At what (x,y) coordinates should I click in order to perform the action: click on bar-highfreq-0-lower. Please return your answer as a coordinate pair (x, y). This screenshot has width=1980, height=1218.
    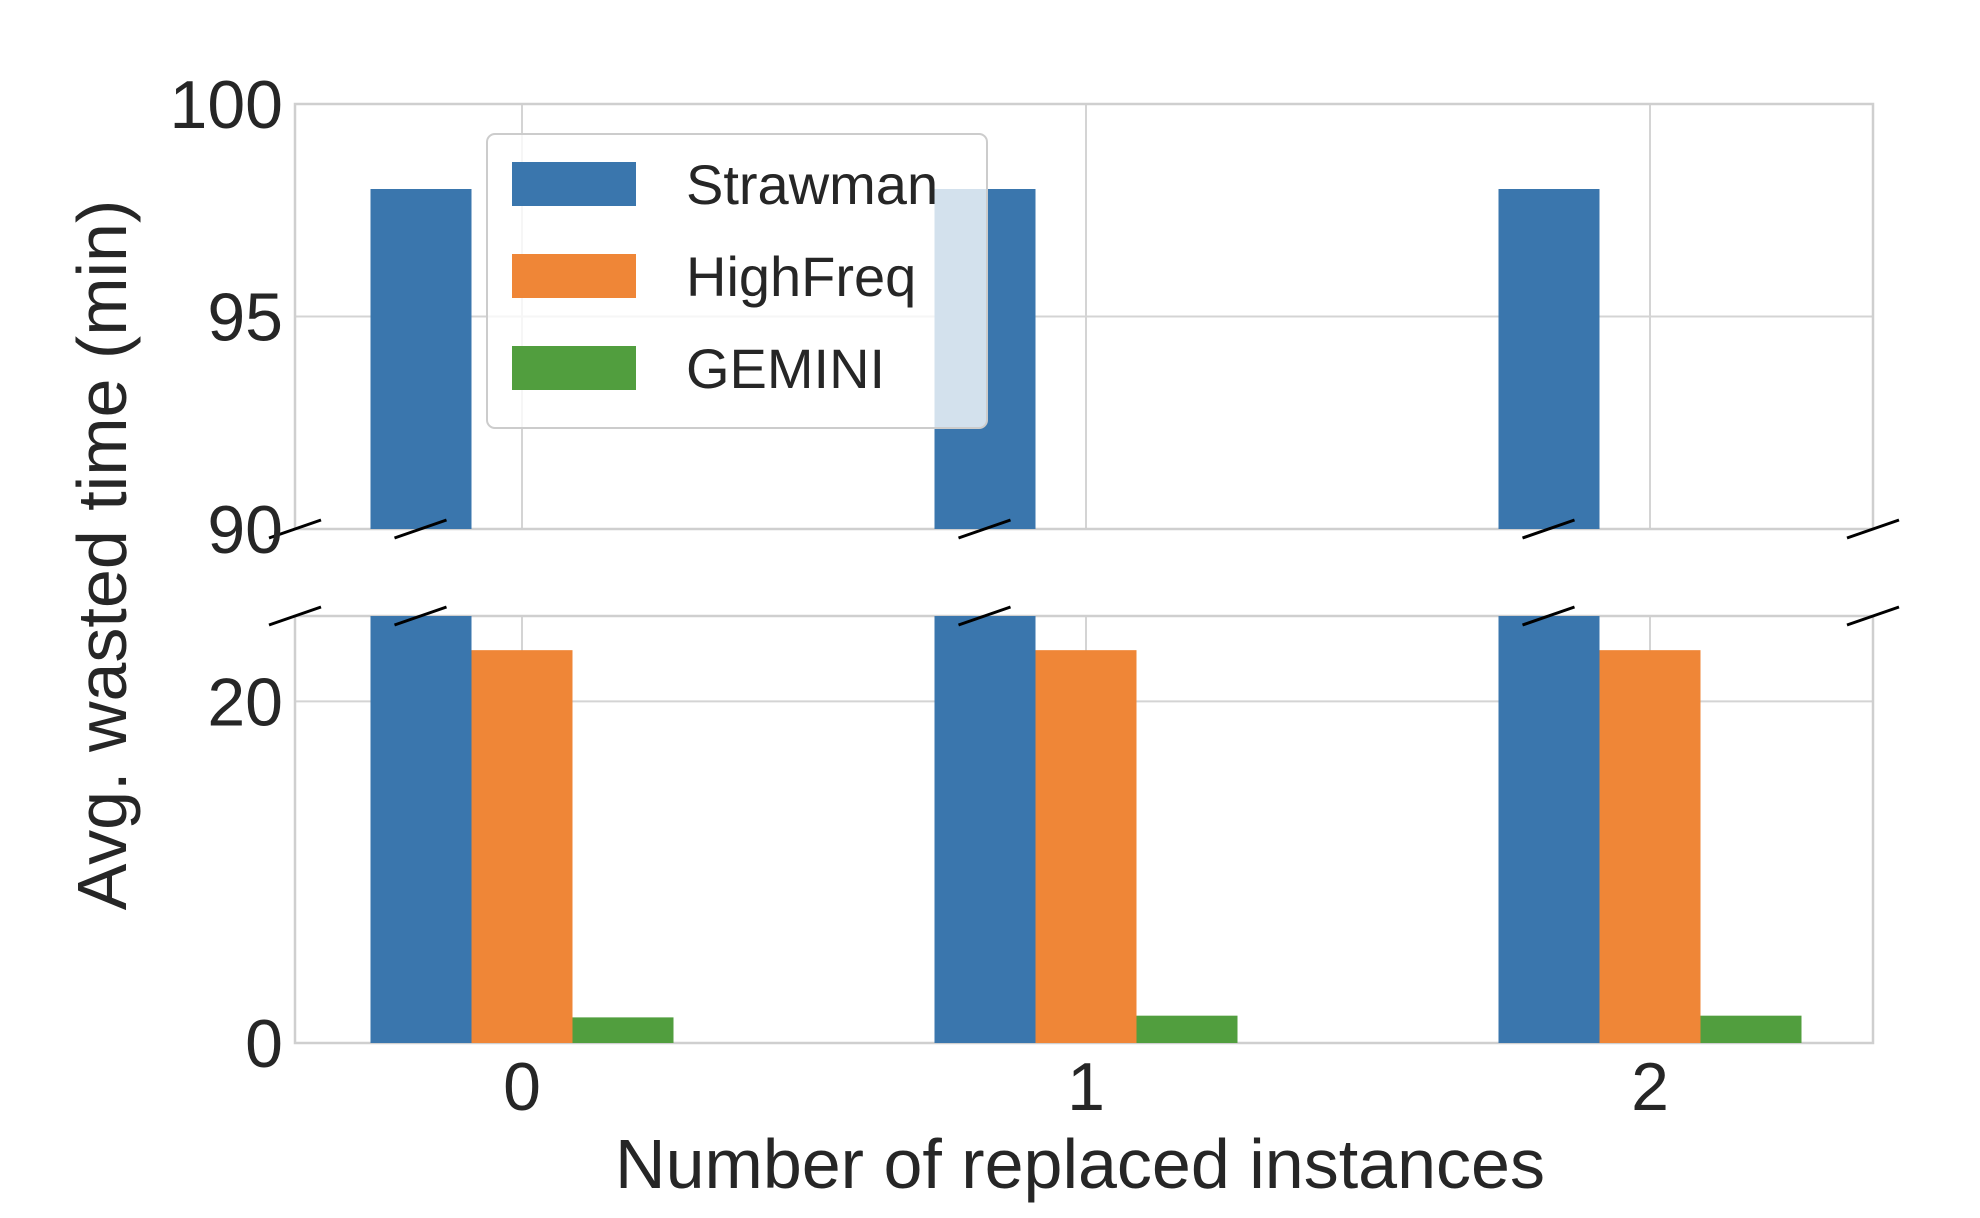
    Looking at the image, I should click on (522, 846).